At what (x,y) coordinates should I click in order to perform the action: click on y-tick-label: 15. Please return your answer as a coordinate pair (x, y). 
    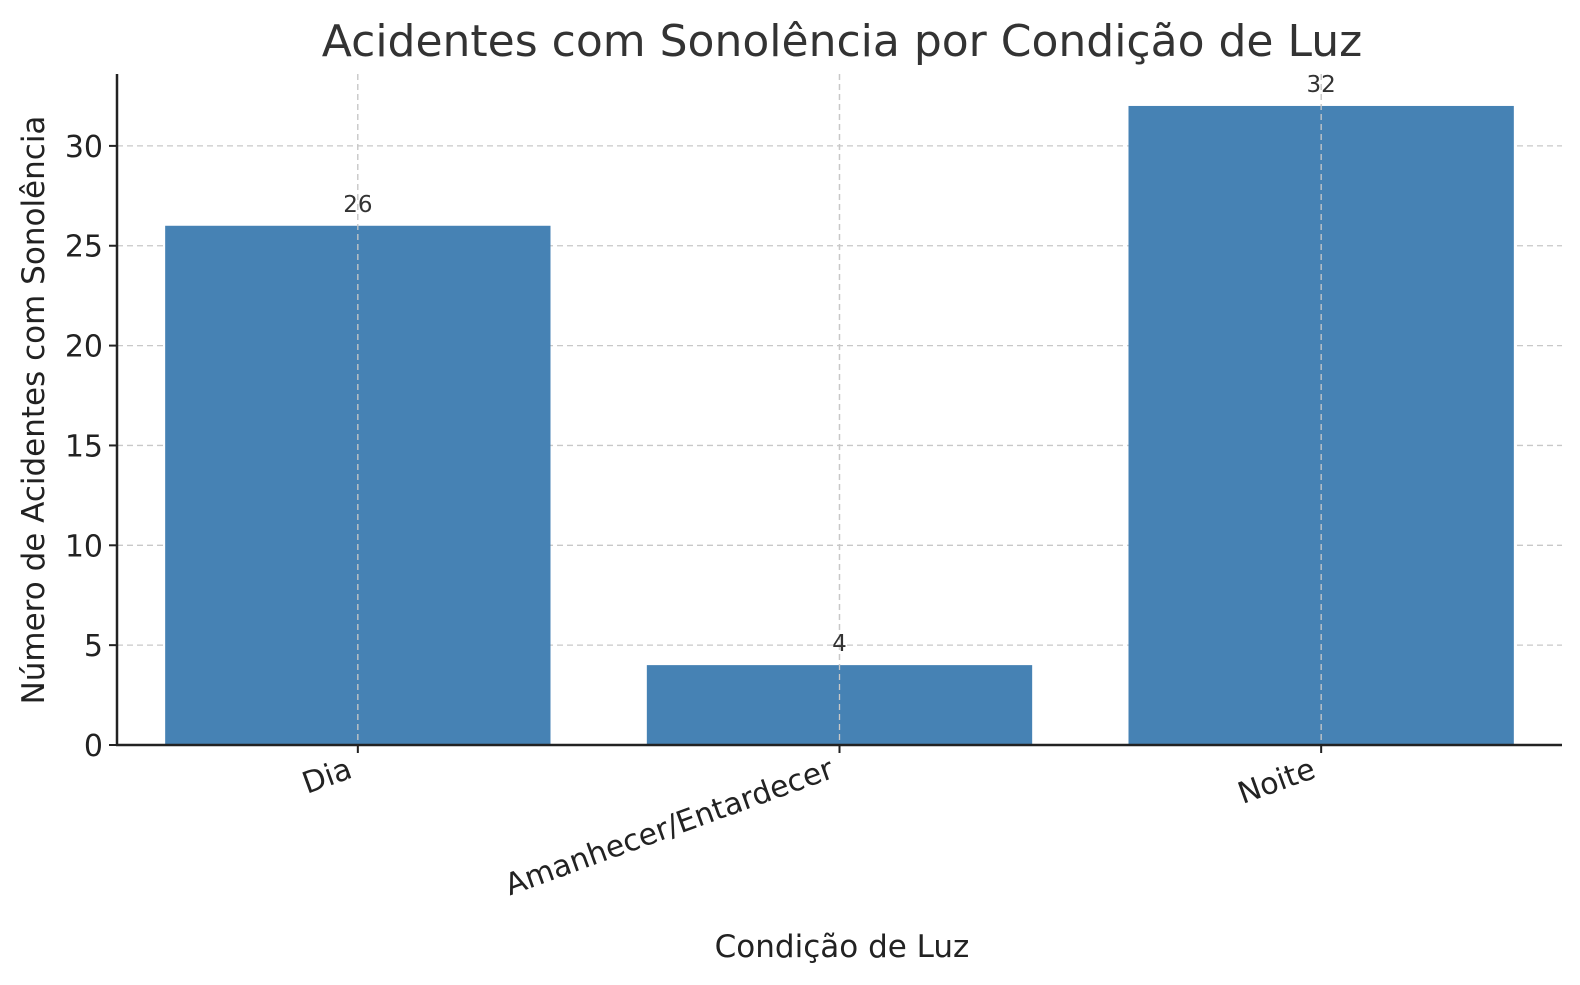
    Looking at the image, I should click on (84, 446).